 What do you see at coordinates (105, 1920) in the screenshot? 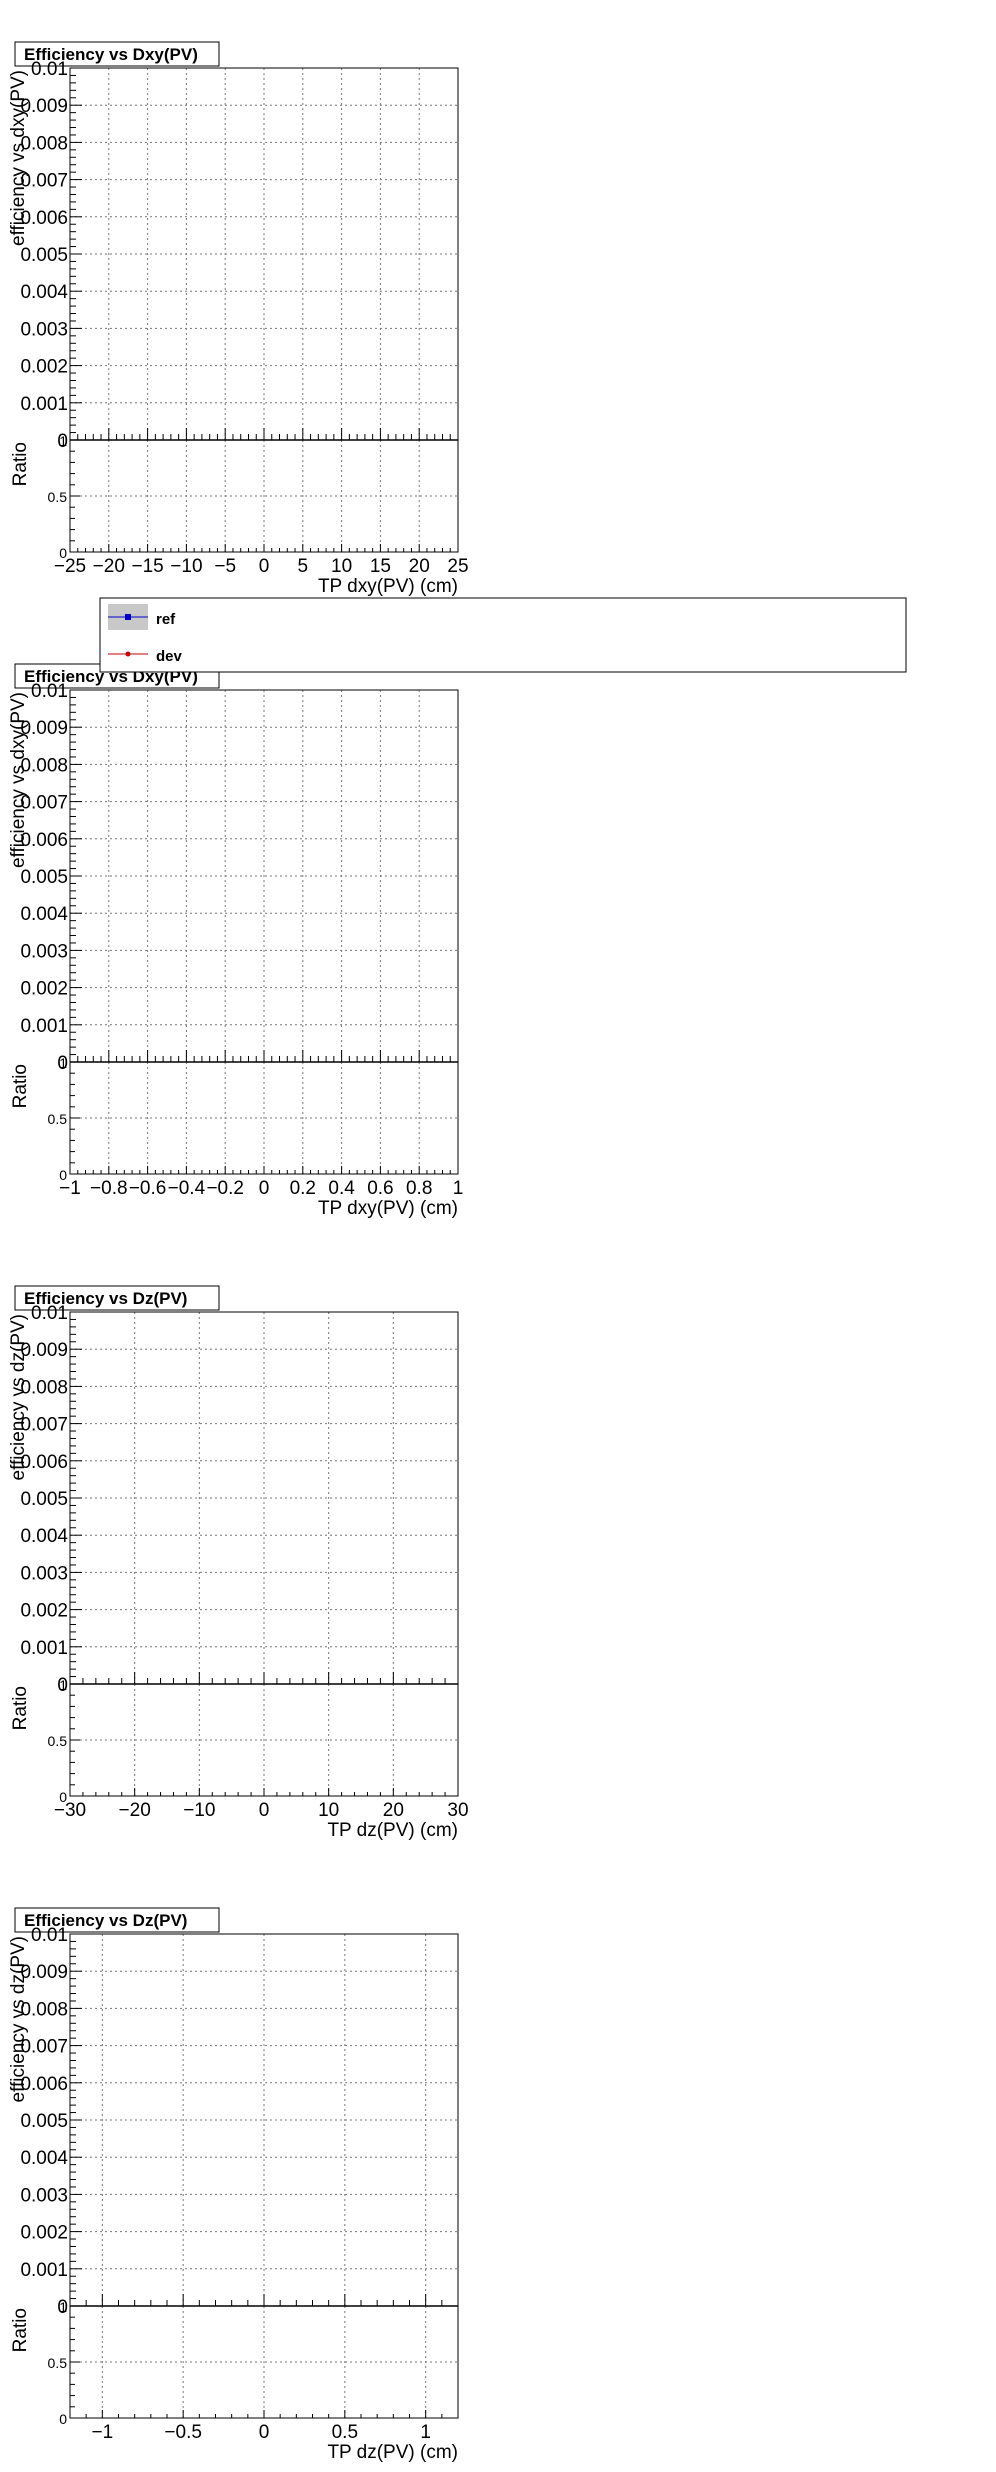
I see `chart-title: Efficiency vs Dz(PV)` at bounding box center [105, 1920].